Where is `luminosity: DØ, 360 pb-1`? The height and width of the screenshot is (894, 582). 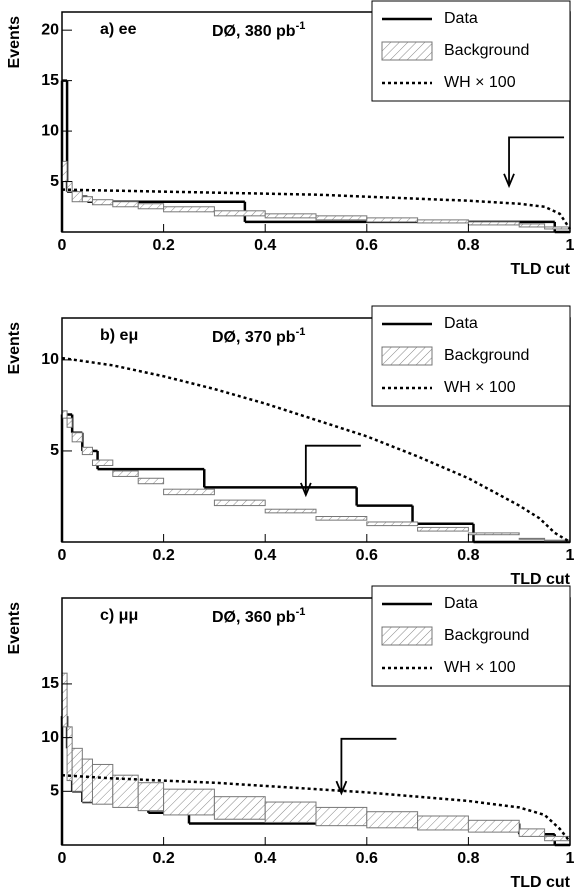 luminosity: DØ, 360 pb-1 is located at coordinates (258, 616).